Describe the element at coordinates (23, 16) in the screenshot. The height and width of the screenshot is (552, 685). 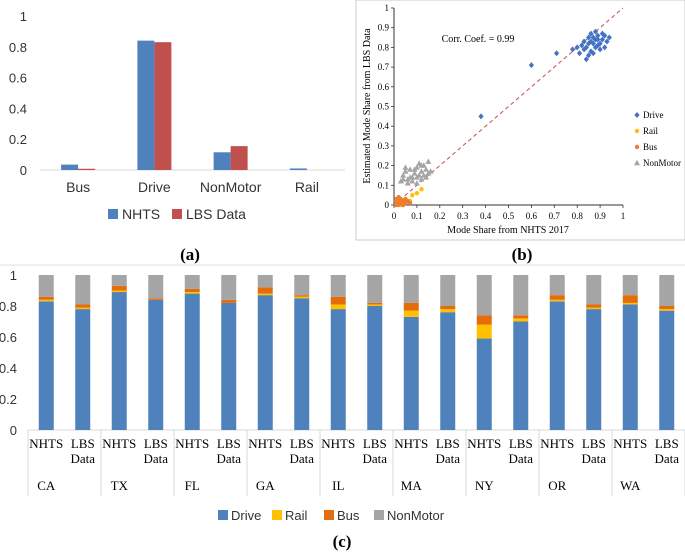
I see `chart-a-ytick-label: 1` at that location.